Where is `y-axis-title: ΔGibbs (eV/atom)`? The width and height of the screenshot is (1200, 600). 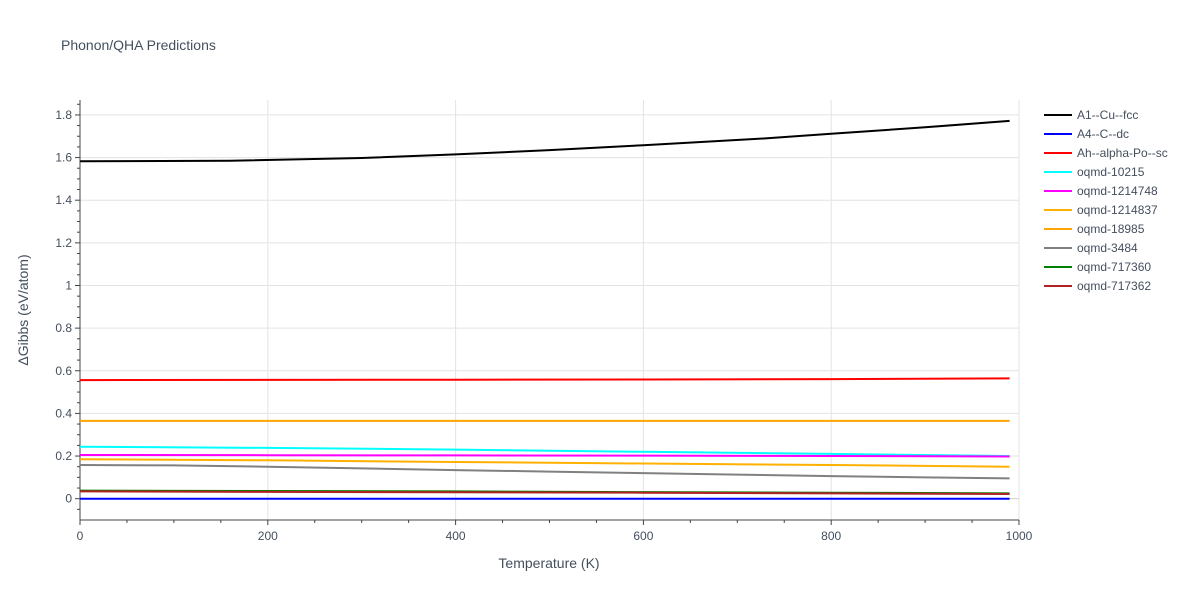
y-axis-title: ΔGibbs (eV/atom) is located at coordinates (23, 309).